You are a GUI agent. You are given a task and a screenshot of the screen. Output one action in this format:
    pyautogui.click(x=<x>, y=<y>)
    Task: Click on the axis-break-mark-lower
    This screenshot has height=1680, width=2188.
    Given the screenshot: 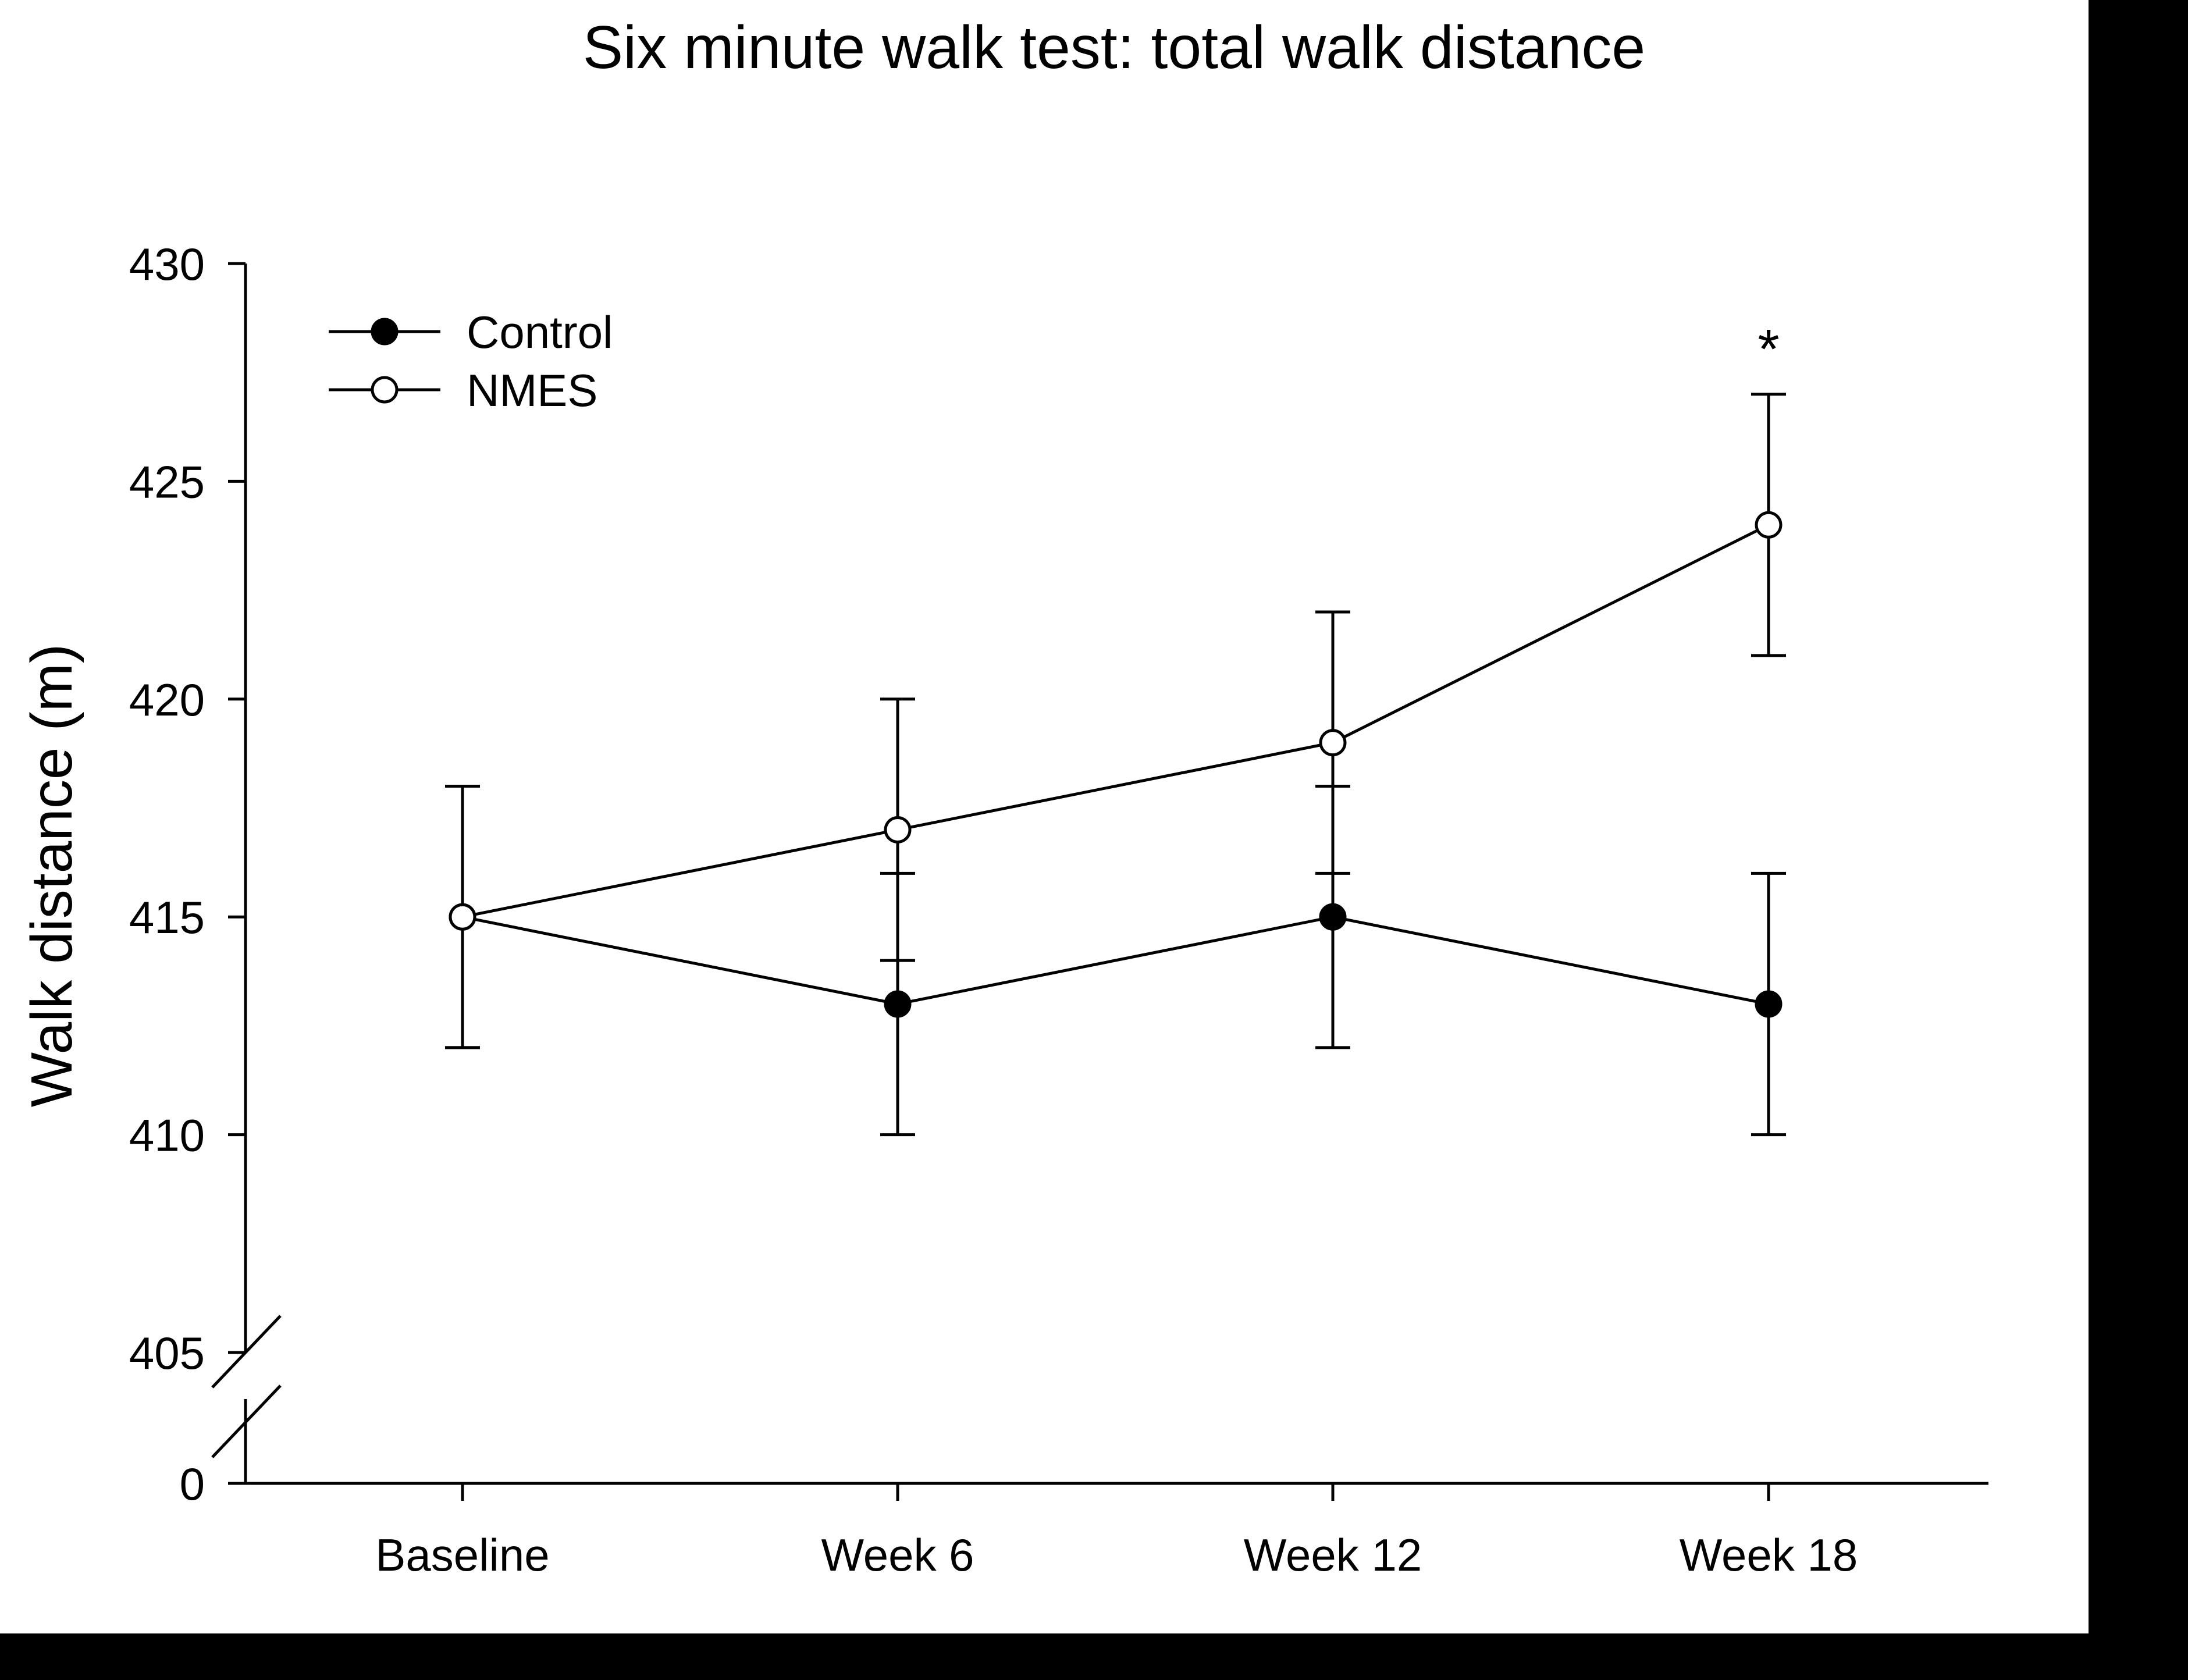 What is the action you would take?
    pyautogui.click(x=246, y=1421)
    